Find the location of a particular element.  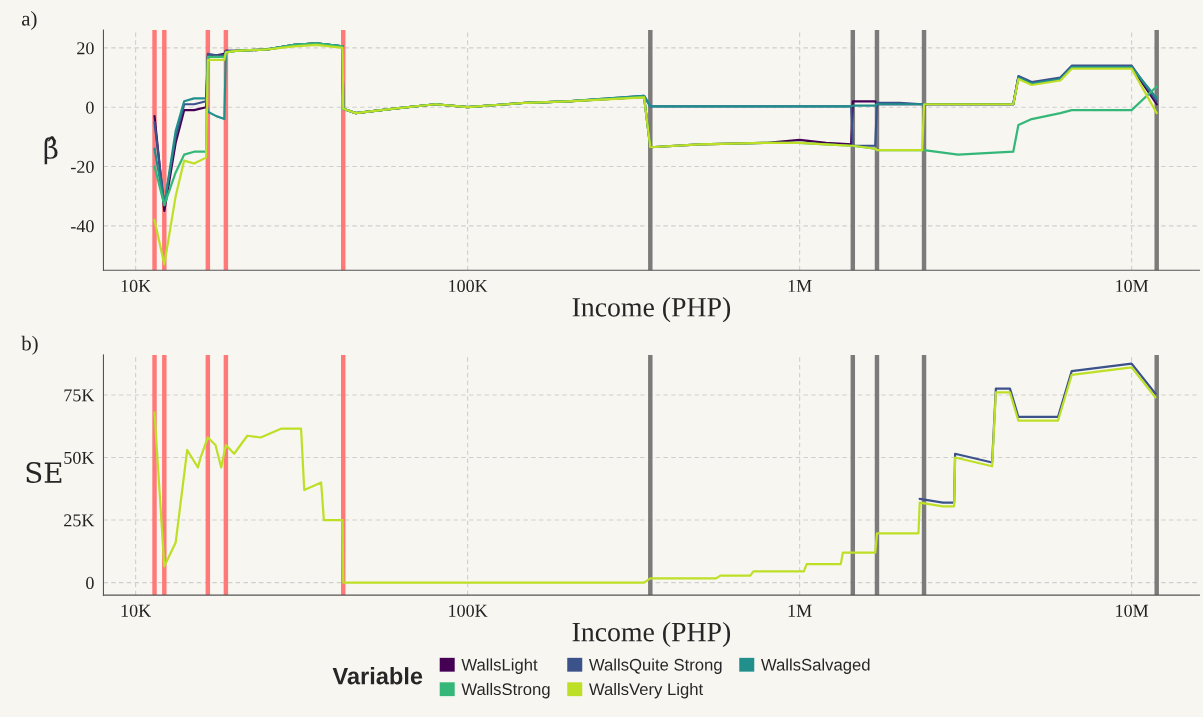

legend-title: Variable is located at coordinates (377, 676).